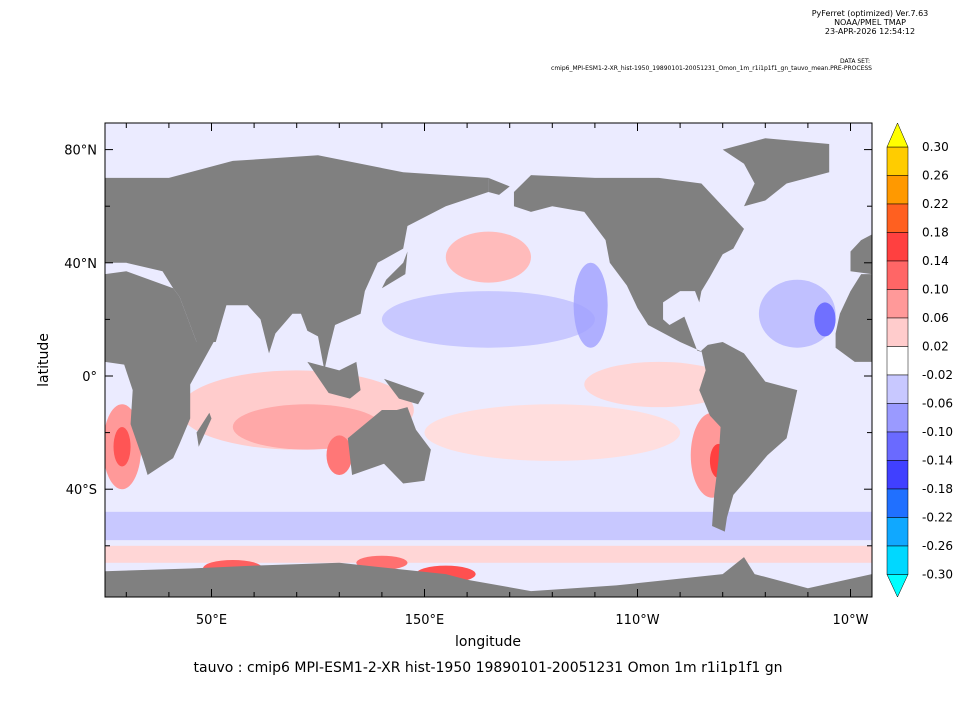 The image size is (961, 724). Describe the element at coordinates (425, 620) in the screenshot. I see `x-tick-label: 150°E` at that location.